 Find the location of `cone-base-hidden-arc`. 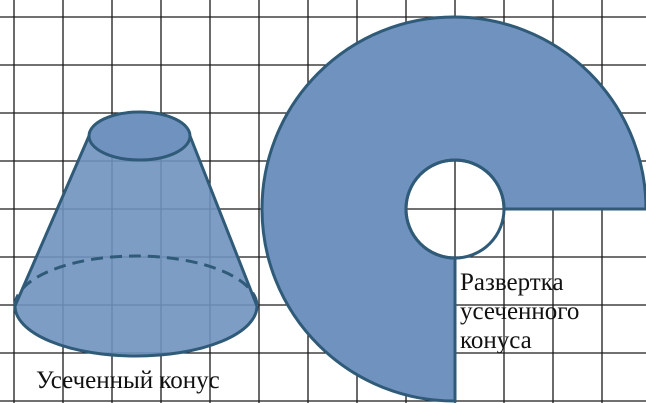

cone-base-hidden-arc is located at coordinates (136, 280).